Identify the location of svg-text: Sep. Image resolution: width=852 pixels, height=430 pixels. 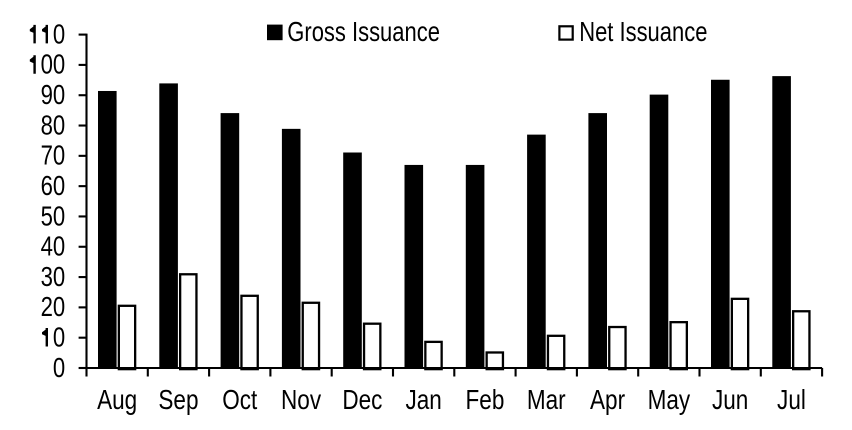
(178, 400).